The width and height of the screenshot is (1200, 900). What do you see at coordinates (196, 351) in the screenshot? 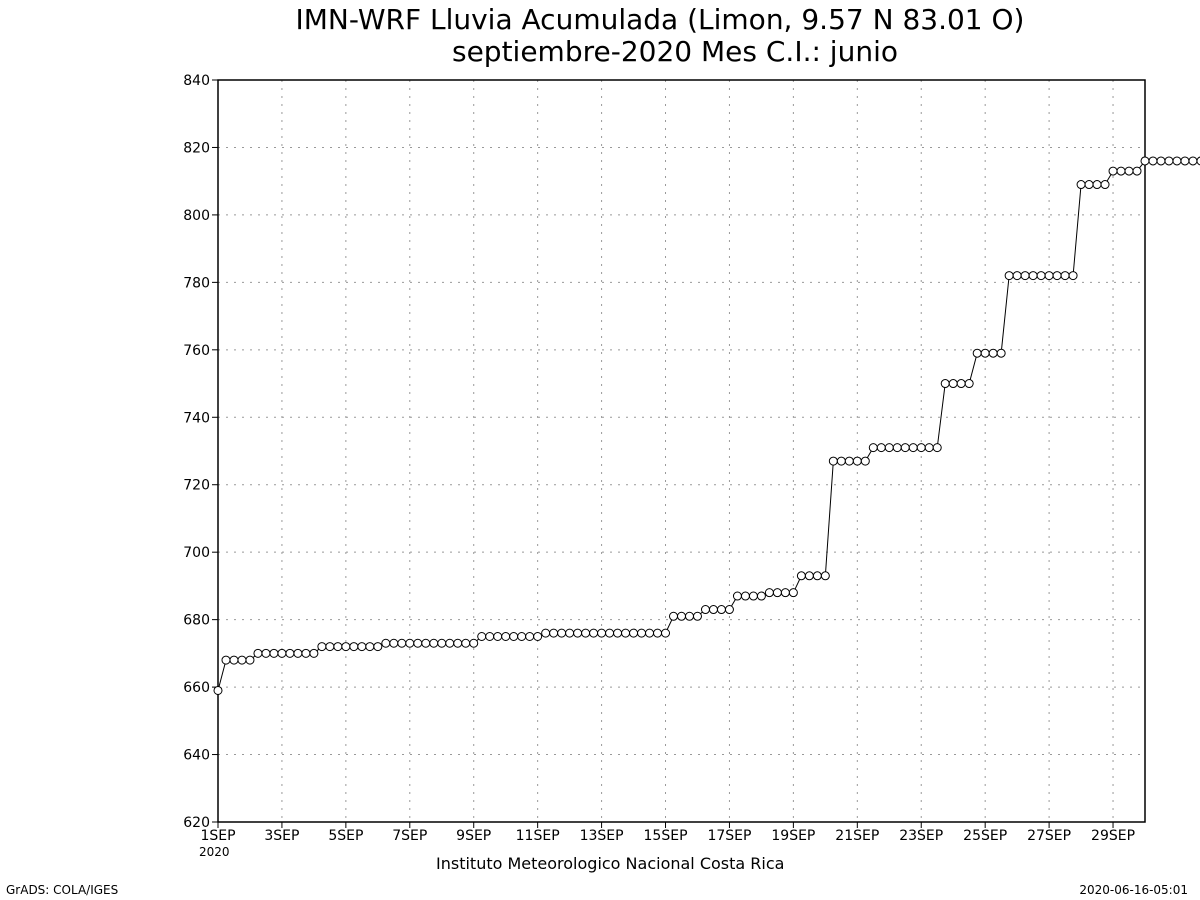
I see `y-tick-label: 760` at bounding box center [196, 351].